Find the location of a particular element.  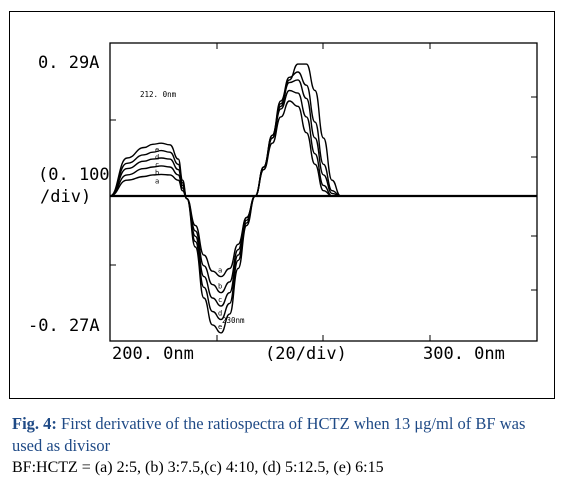

series-label-upper-e: e is located at coordinates (157, 150).